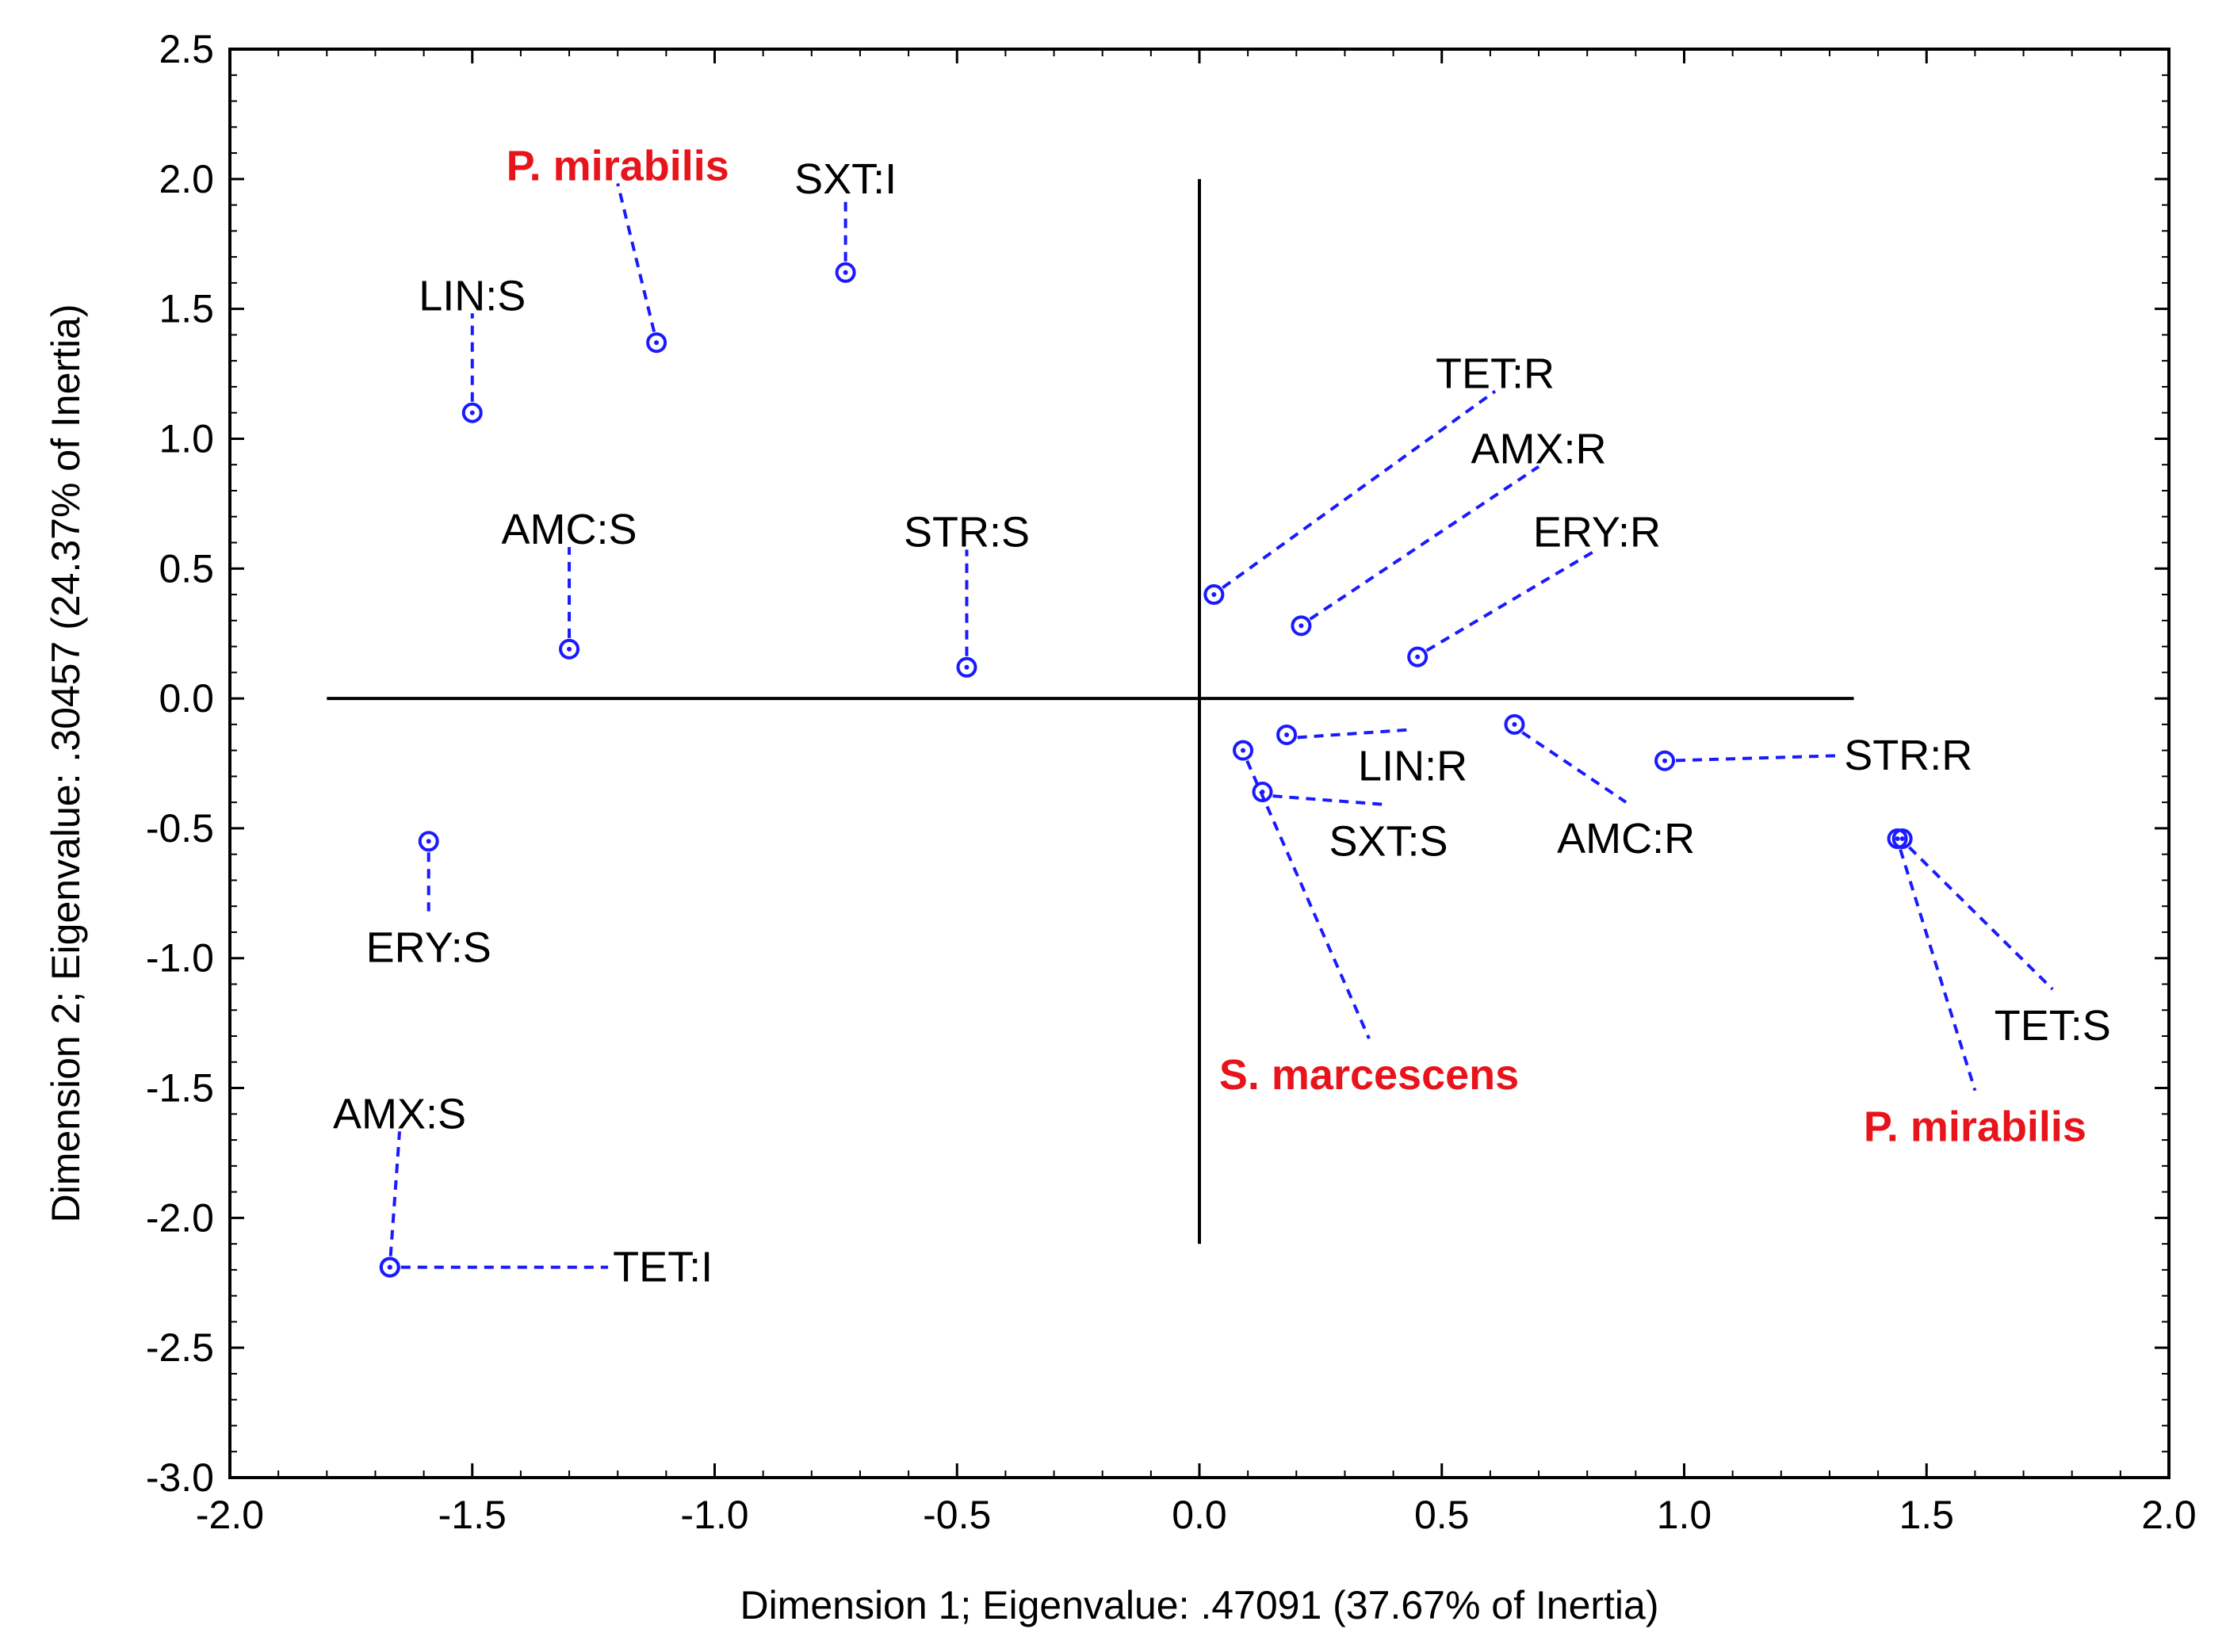  What do you see at coordinates (1626, 838) in the screenshot?
I see `data-label: AMC:R` at bounding box center [1626, 838].